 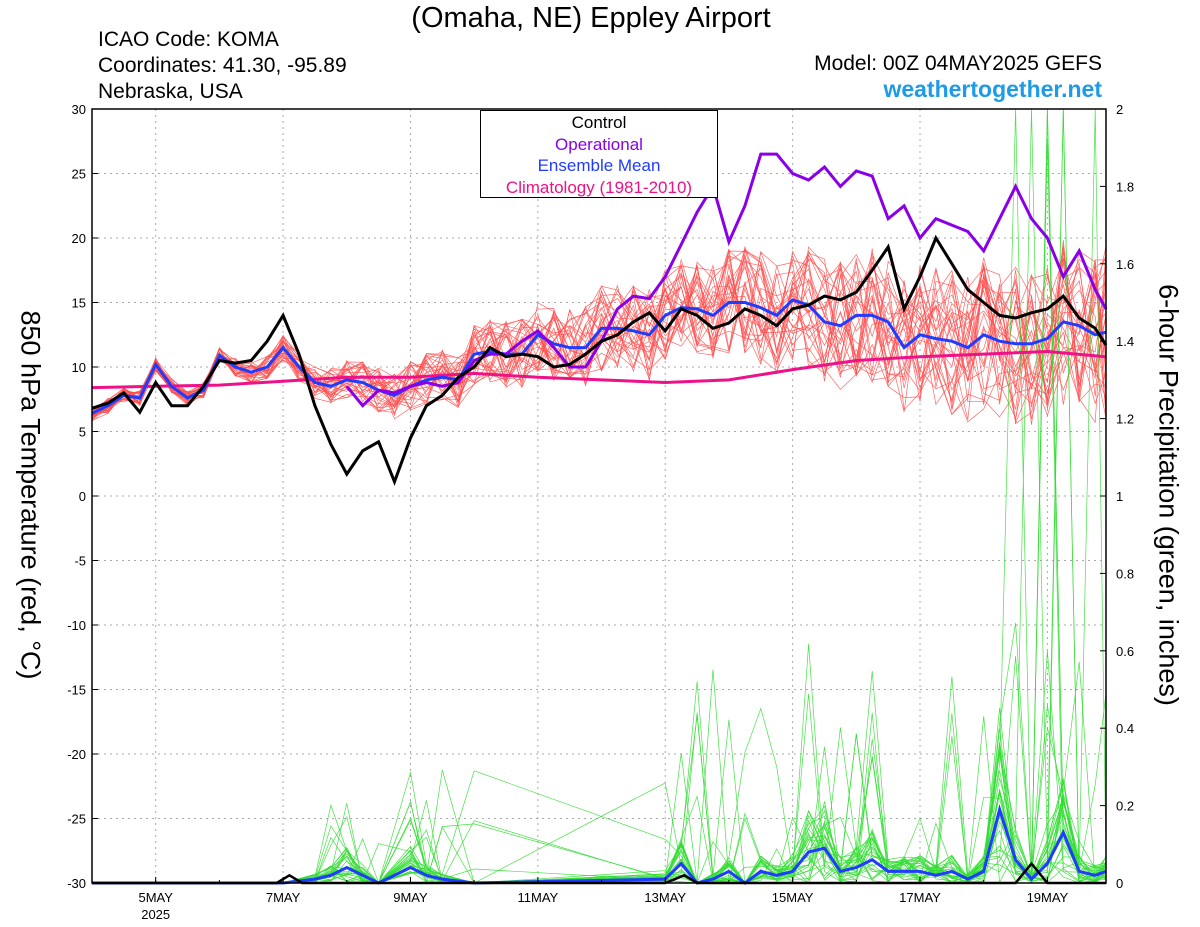 What do you see at coordinates (76, 883) in the screenshot?
I see `y-tick-label: -30` at bounding box center [76, 883].